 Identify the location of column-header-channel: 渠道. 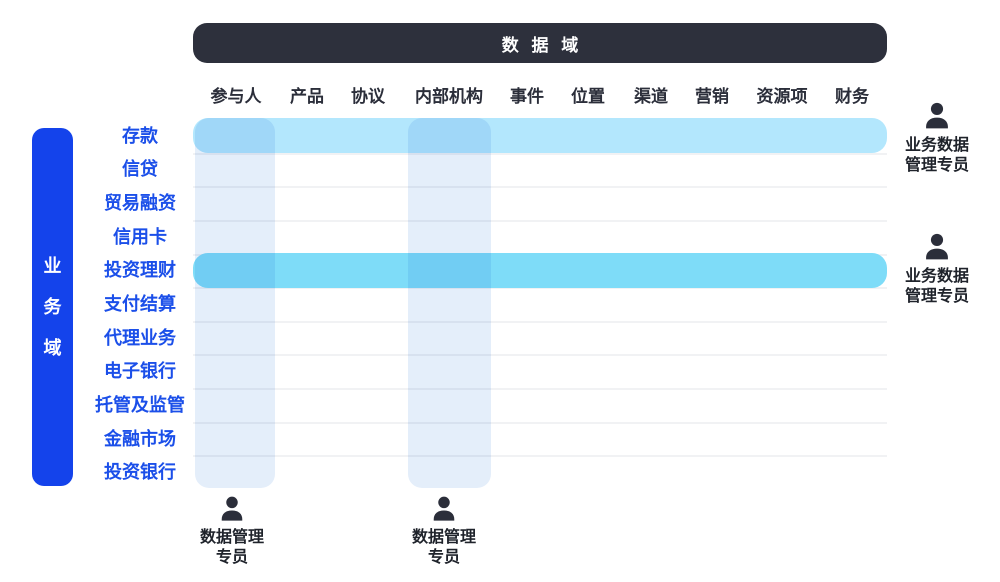
(651, 96).